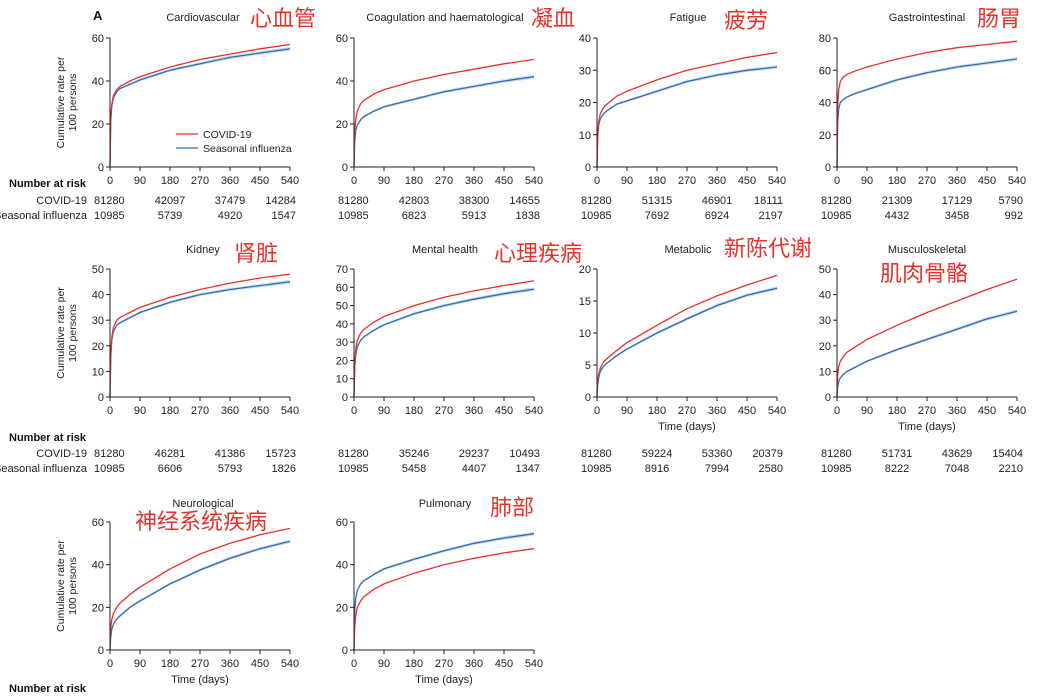 The width and height of the screenshot is (1041, 698). I want to click on chinese-annotation: 肠胃, so click(999, 18).